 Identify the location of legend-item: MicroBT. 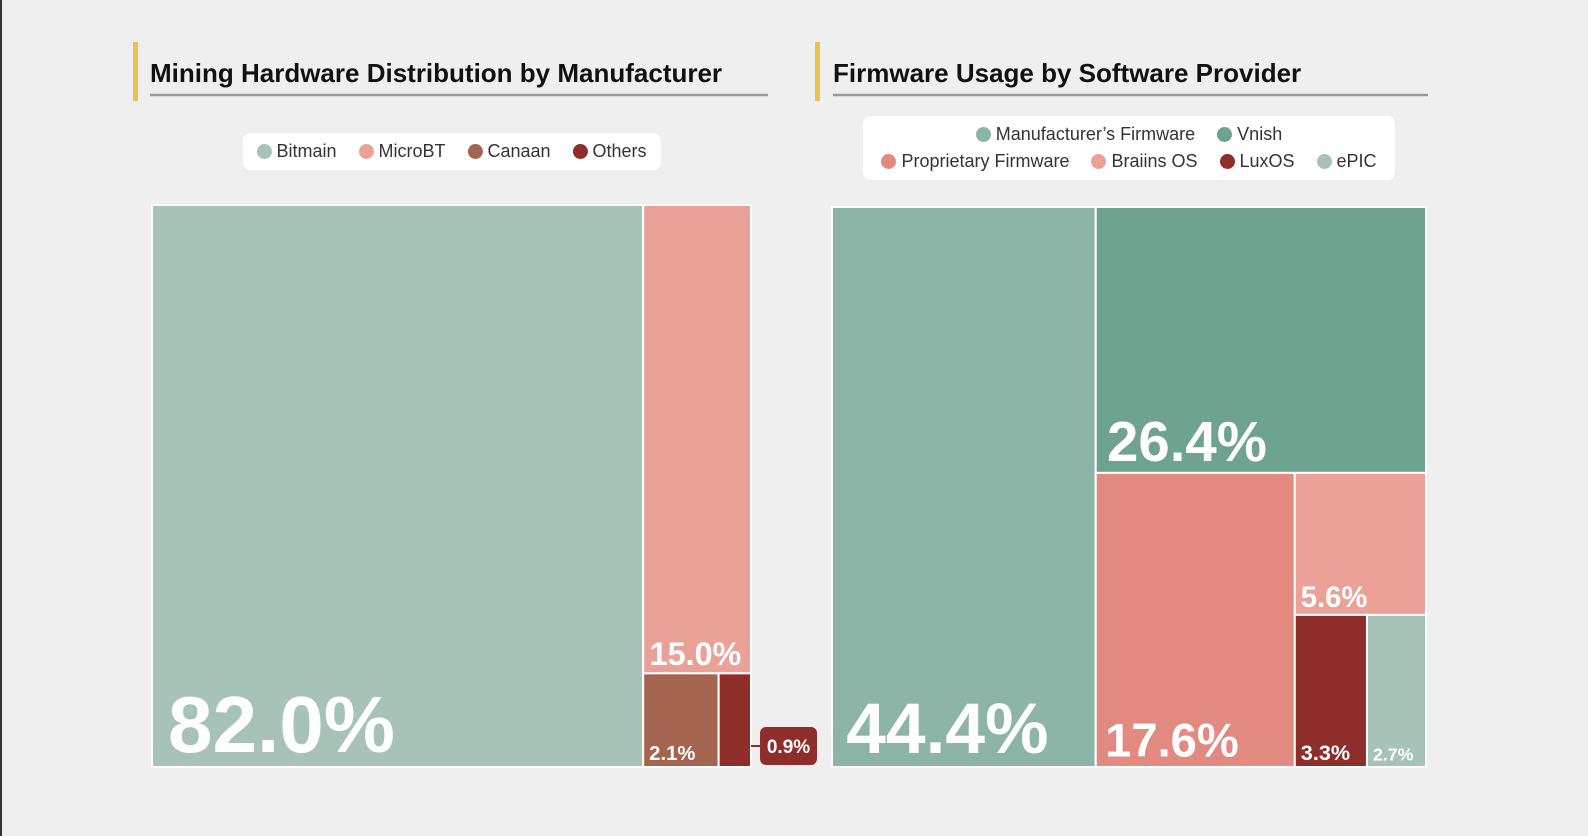
(401, 151).